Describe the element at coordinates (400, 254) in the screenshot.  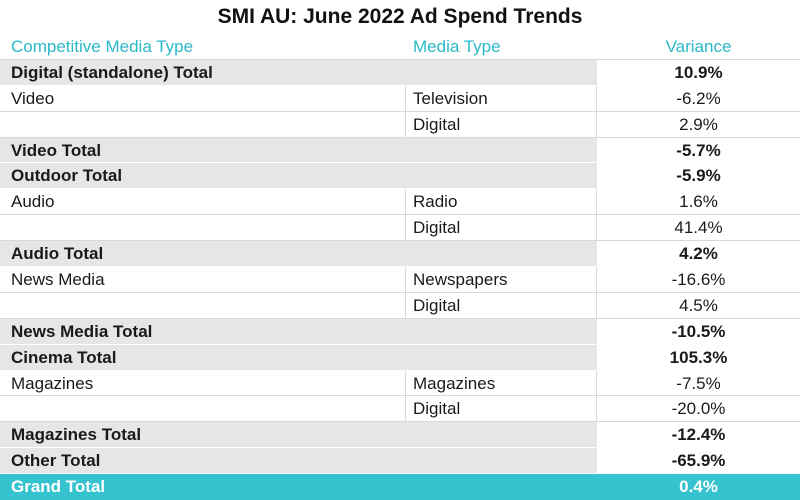
I see `total-row: Audio Total 4.2%` at that location.